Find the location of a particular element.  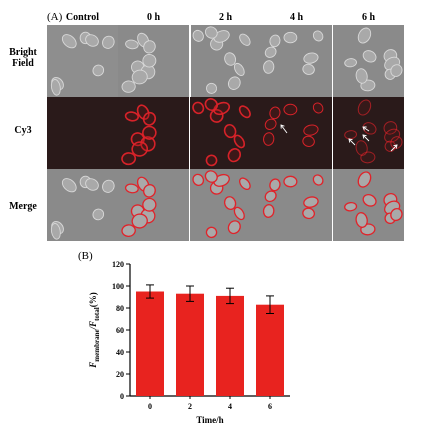

y-tick-label-100: 100 is located at coordinates (118, 286).